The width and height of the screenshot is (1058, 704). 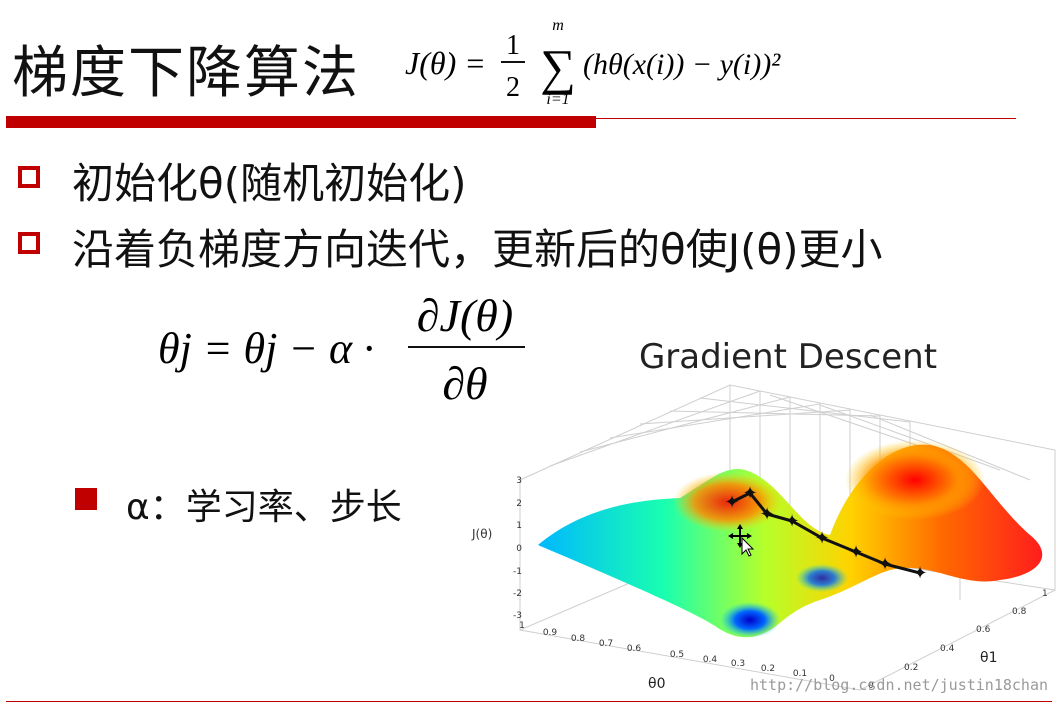 I want to click on x-tick-label: 1, so click(x=522, y=626).